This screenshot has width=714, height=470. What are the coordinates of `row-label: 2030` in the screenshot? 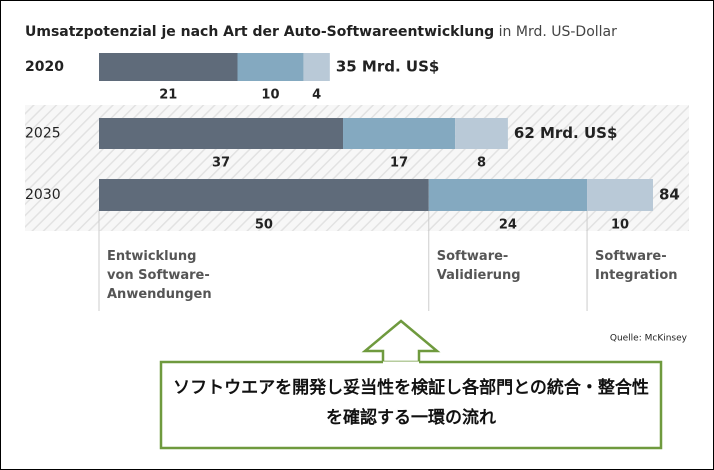 It's located at (43, 195).